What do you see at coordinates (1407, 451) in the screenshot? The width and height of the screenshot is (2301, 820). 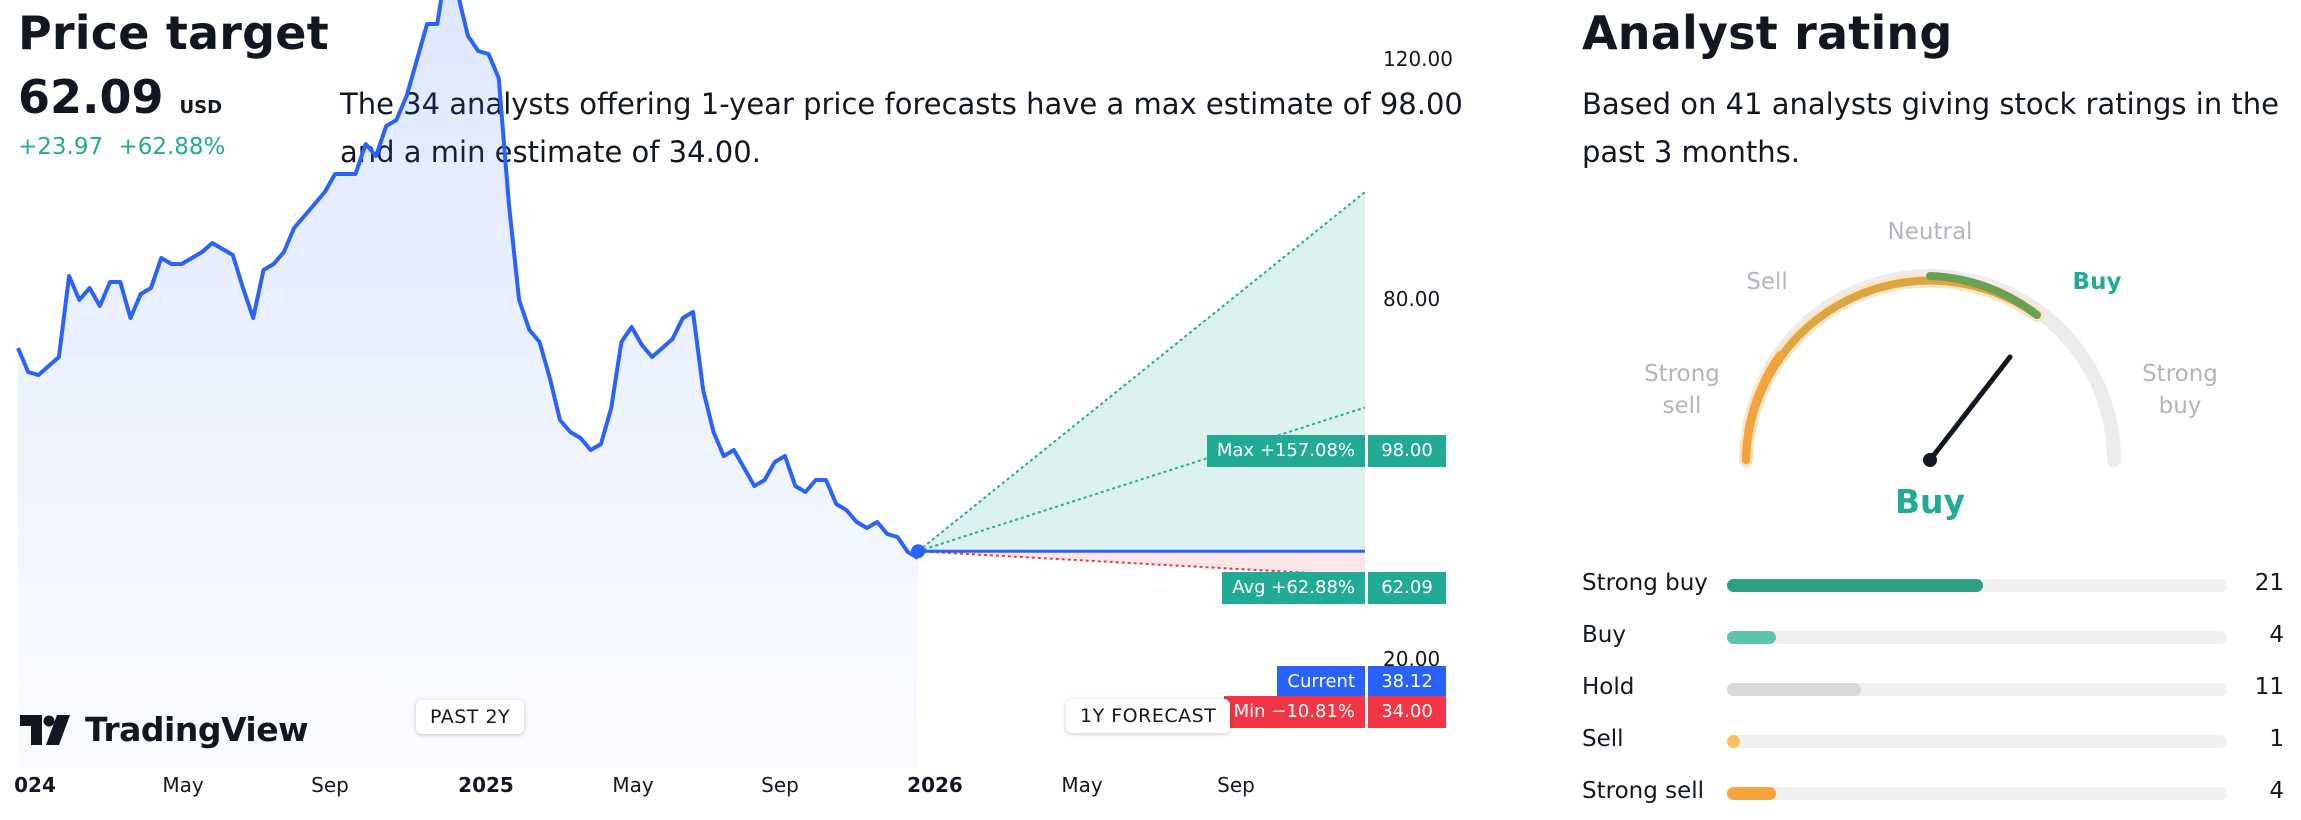 I see `max-estimate-value: 98.00` at bounding box center [1407, 451].